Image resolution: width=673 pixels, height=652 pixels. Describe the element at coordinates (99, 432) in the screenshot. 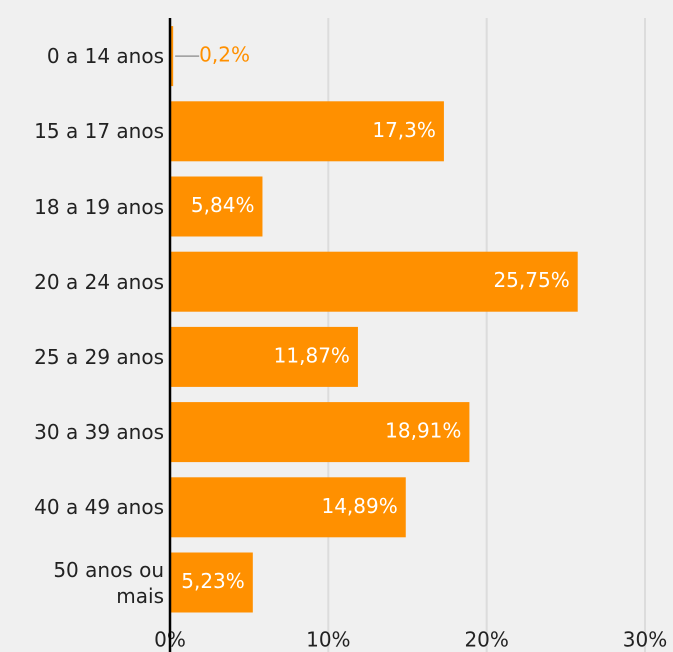

I see `y-tick-label: 30 a 39 anos` at that location.